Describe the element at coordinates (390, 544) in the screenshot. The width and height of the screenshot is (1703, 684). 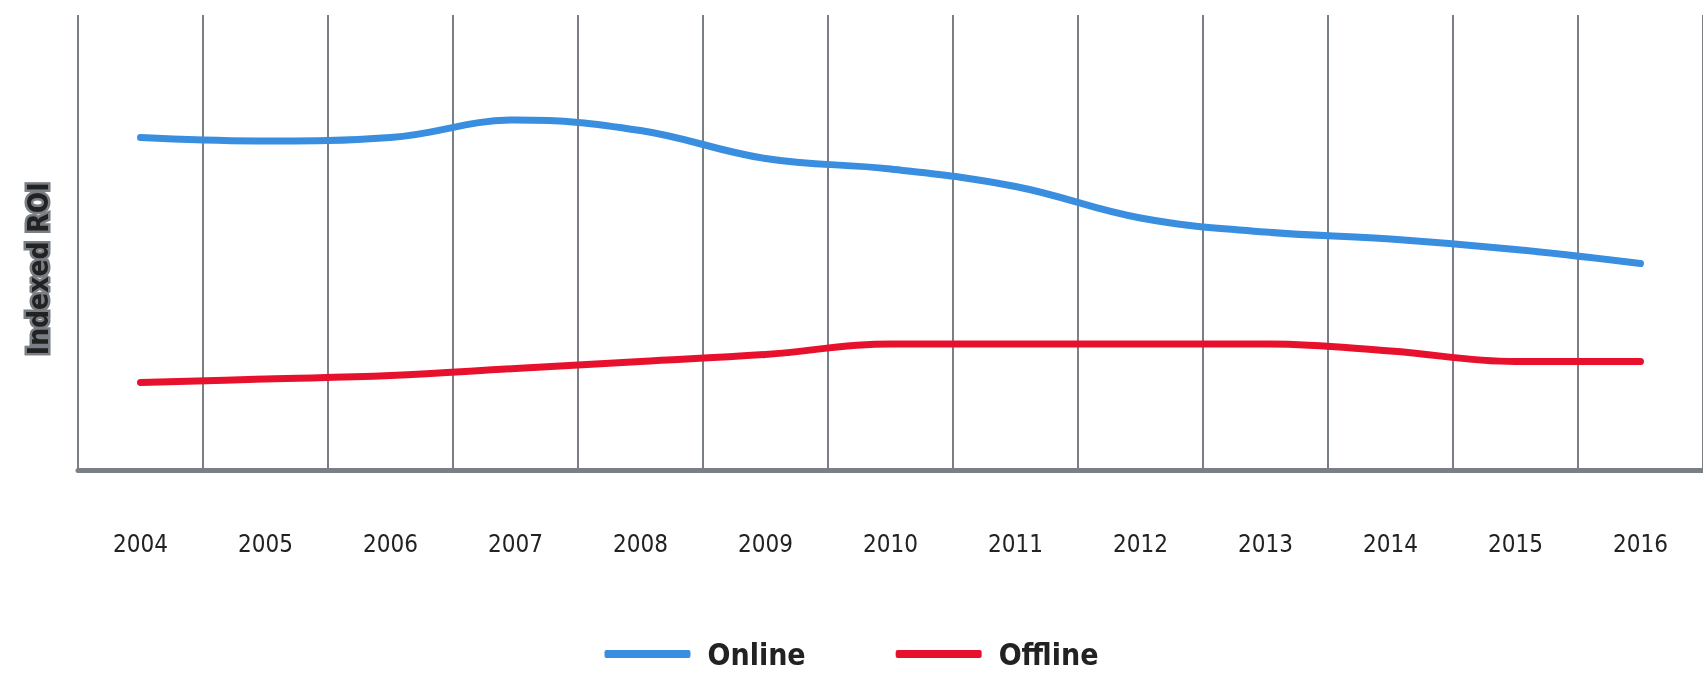
I see `x-tick-label: 2006` at that location.